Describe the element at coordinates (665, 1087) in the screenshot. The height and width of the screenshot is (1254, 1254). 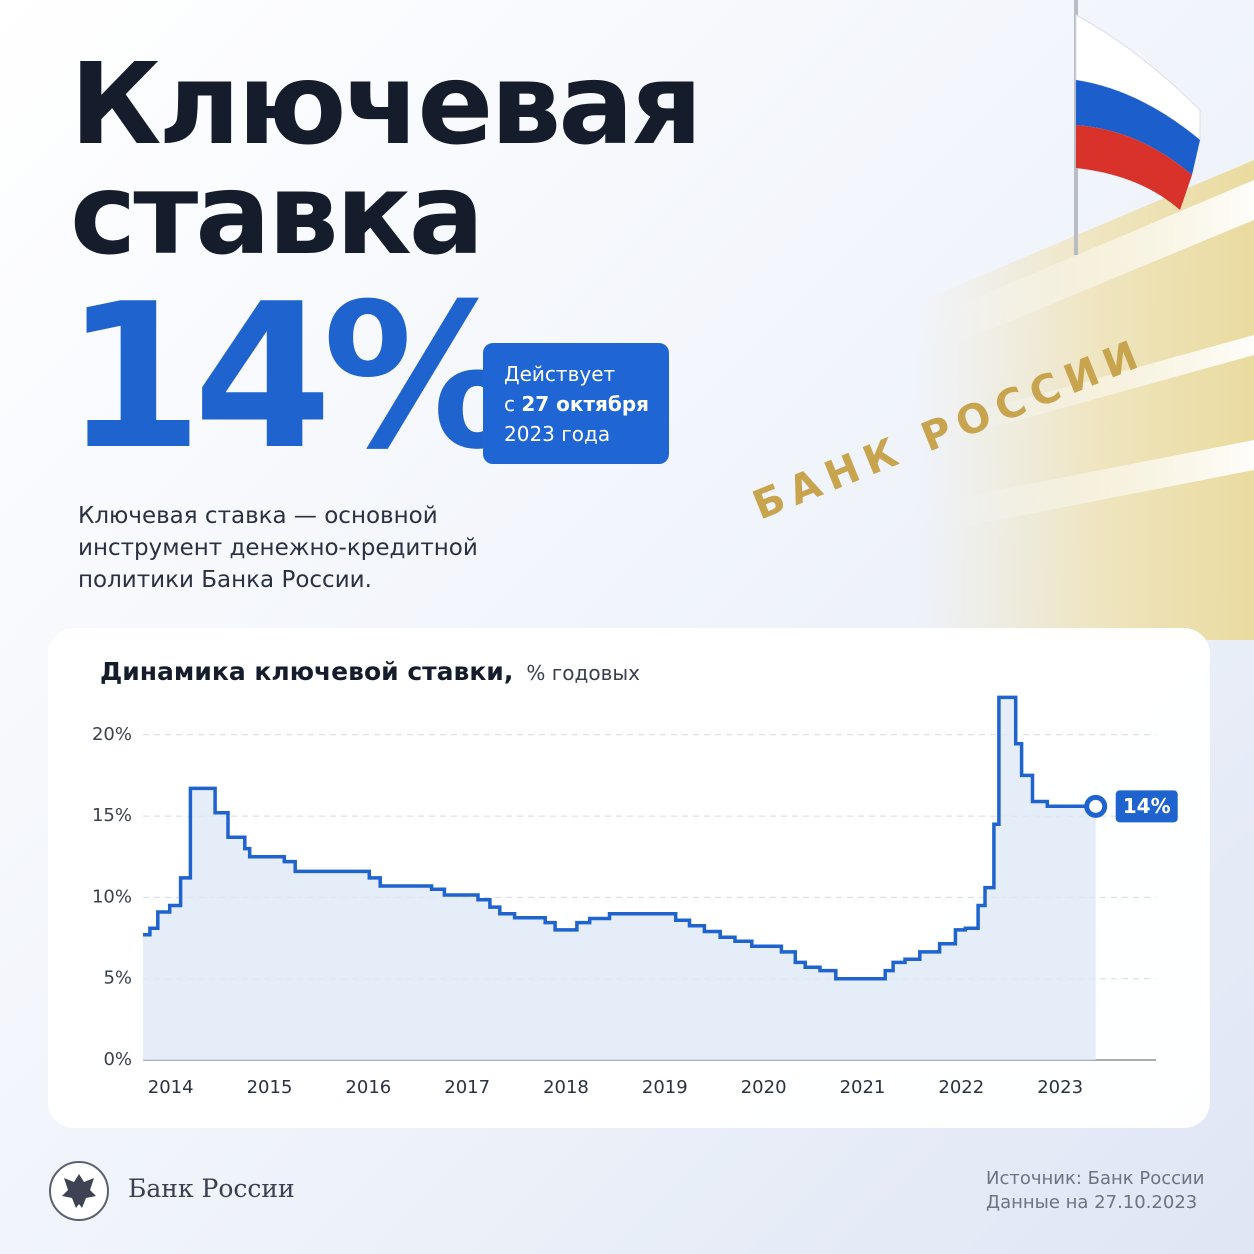
I see `x-tick-label: 2019` at that location.